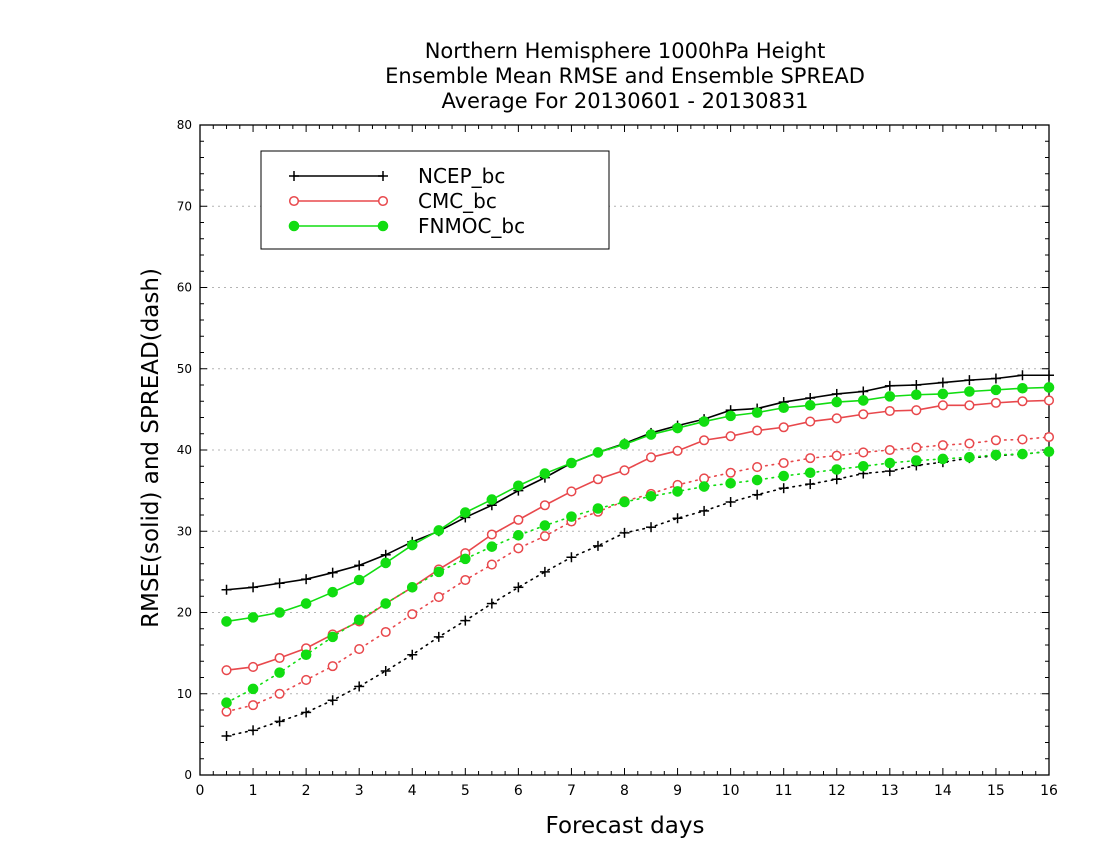 This screenshot has height=850, width=1100. What do you see at coordinates (624, 101) in the screenshot?
I see `chart-title-line-3: Average For 20130601 - 20130831` at bounding box center [624, 101].